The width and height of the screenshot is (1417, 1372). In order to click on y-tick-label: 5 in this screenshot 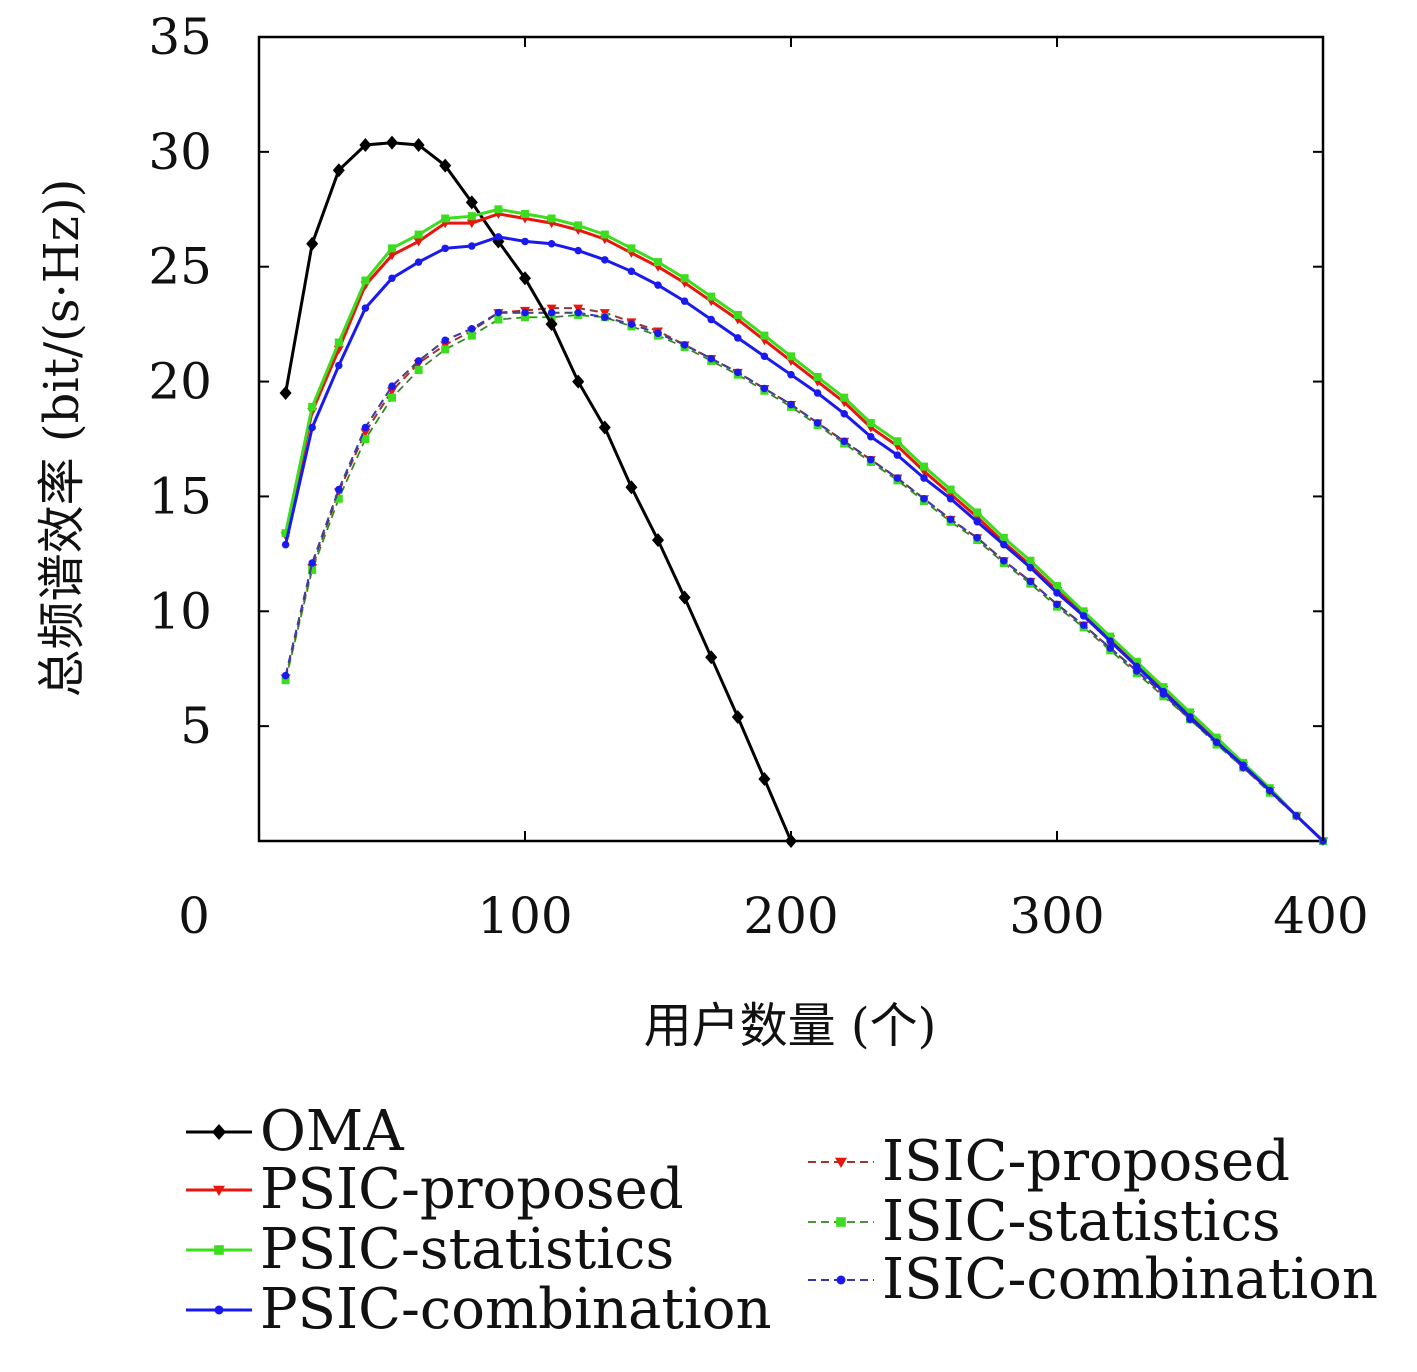, I will do `click(196, 726)`.